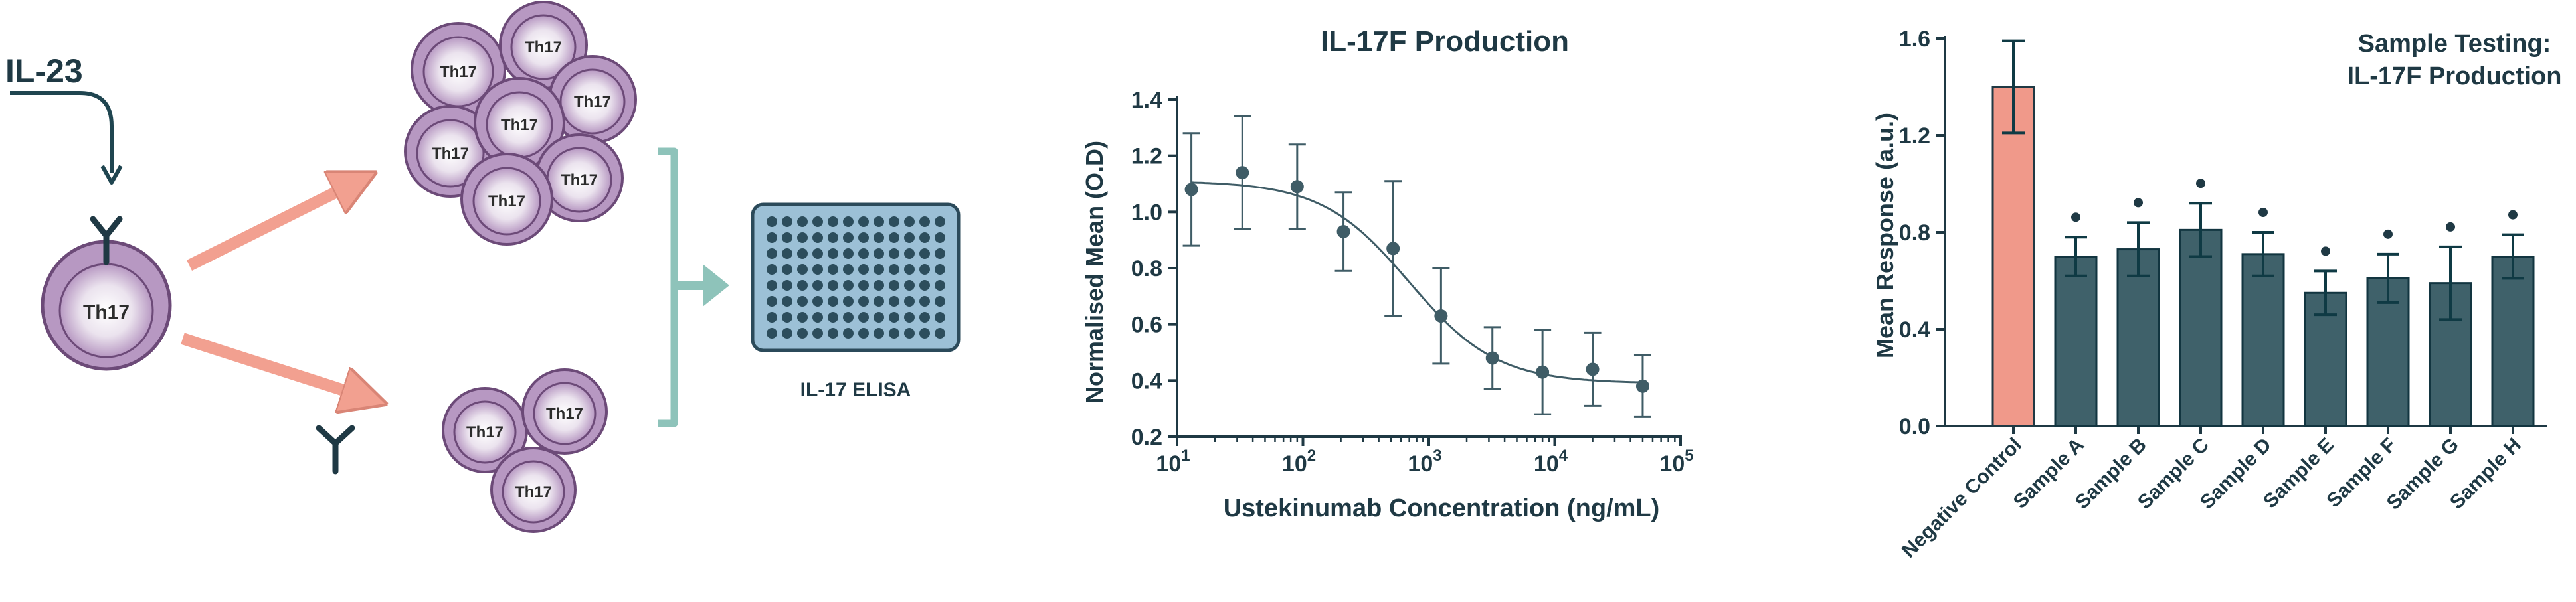 The image size is (2576, 602). I want to click on chart2-title-line2: IL-17F Production, so click(2454, 76).